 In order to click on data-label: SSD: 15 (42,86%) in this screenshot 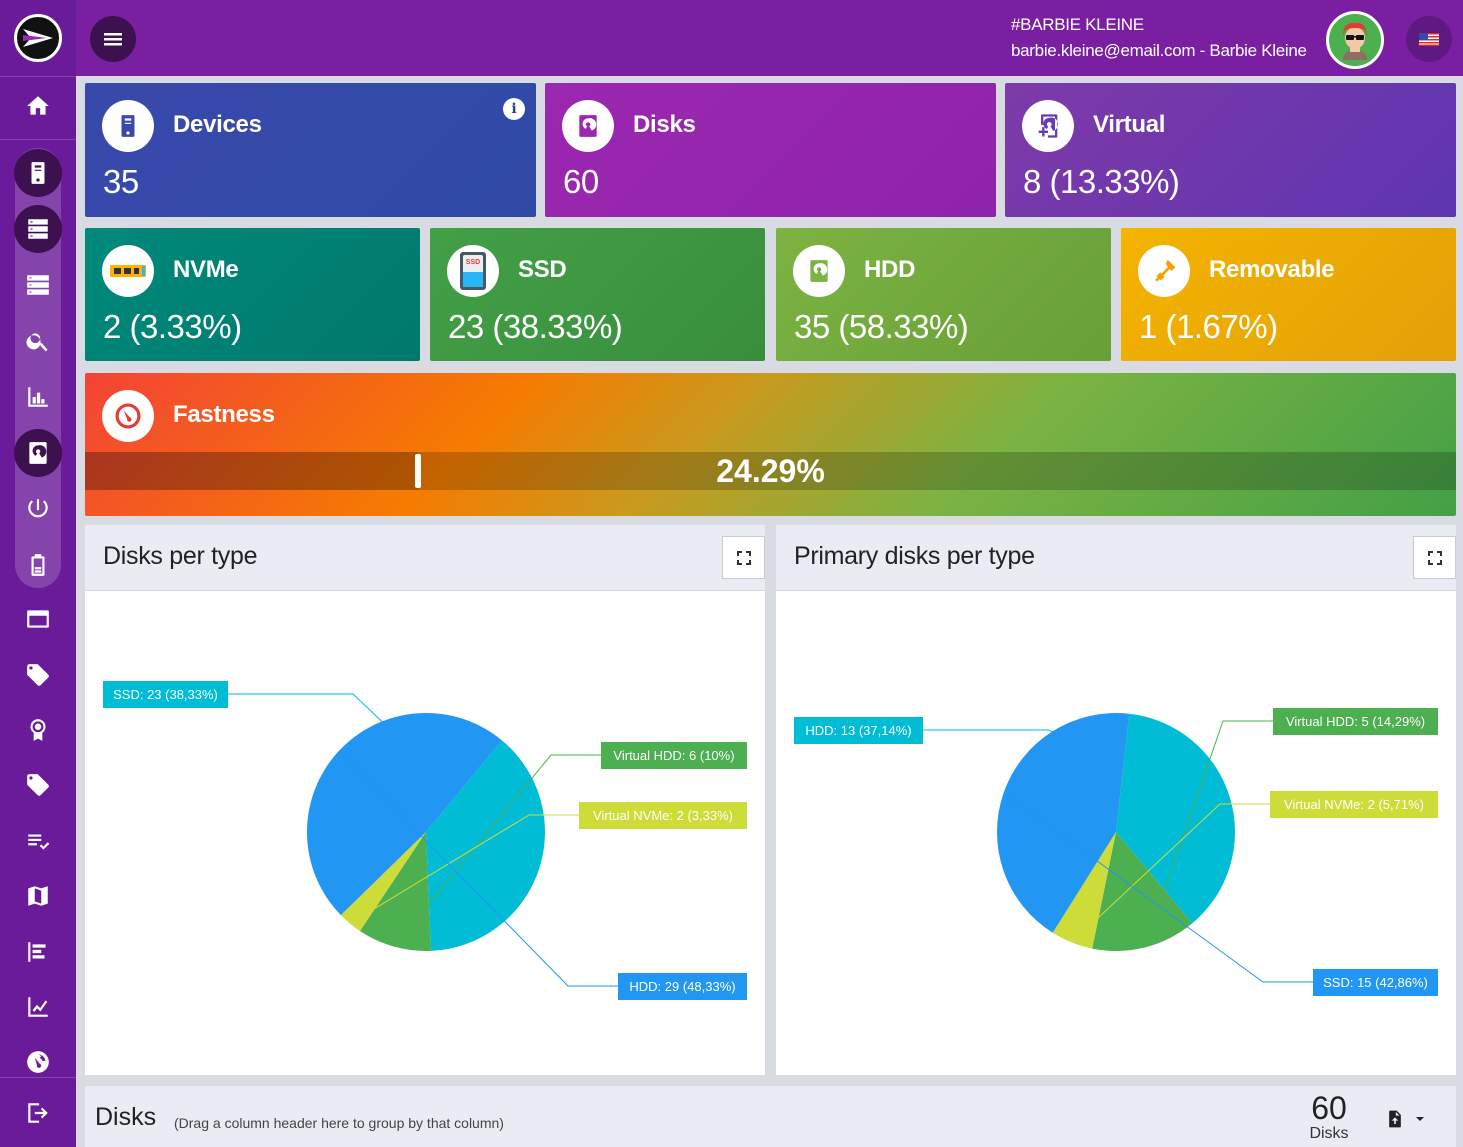, I will do `click(1375, 982)`.